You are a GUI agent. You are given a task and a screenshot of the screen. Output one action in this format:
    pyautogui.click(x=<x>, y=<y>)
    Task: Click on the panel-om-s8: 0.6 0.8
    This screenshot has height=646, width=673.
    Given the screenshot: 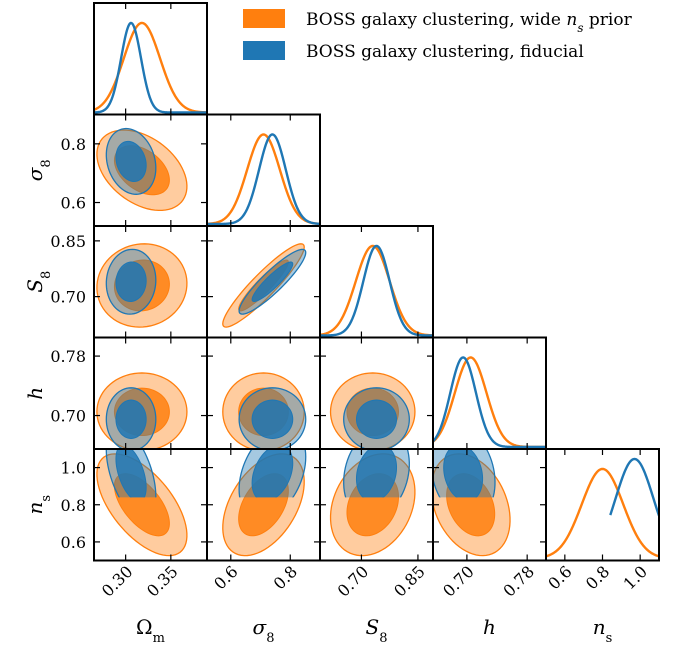 What is the action you would take?
    pyautogui.click(x=134, y=170)
    